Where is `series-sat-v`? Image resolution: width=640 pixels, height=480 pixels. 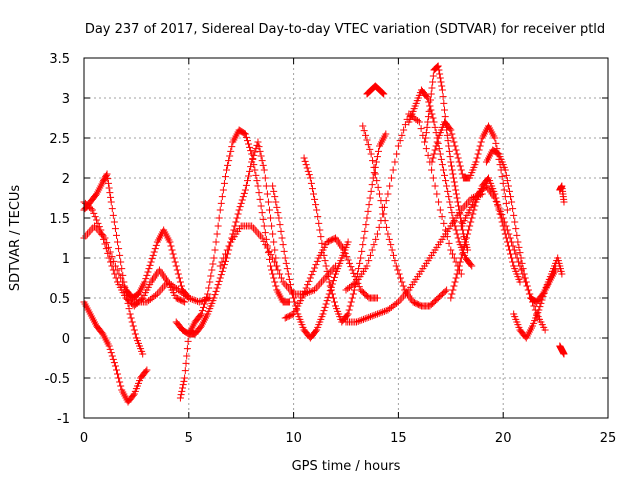 series-sat-v is located at coordinates (538, 298).